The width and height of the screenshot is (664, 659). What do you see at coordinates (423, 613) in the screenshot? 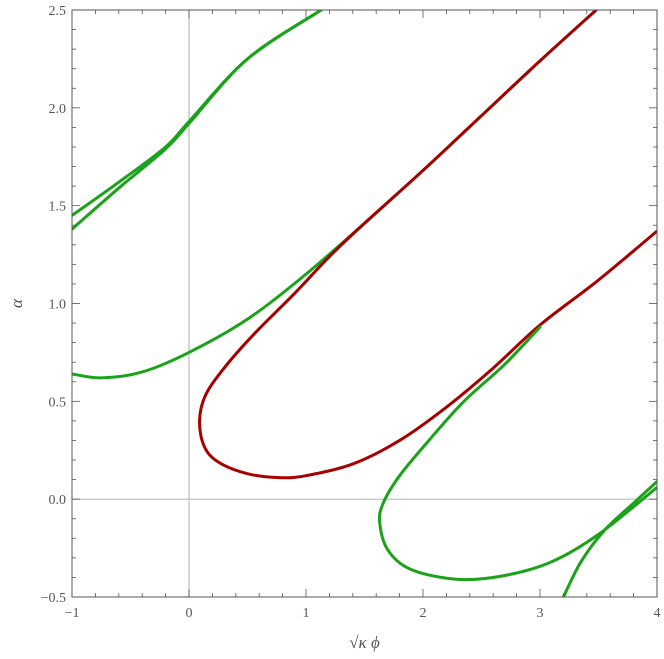
I see `x-tick-label: 2` at bounding box center [423, 613].